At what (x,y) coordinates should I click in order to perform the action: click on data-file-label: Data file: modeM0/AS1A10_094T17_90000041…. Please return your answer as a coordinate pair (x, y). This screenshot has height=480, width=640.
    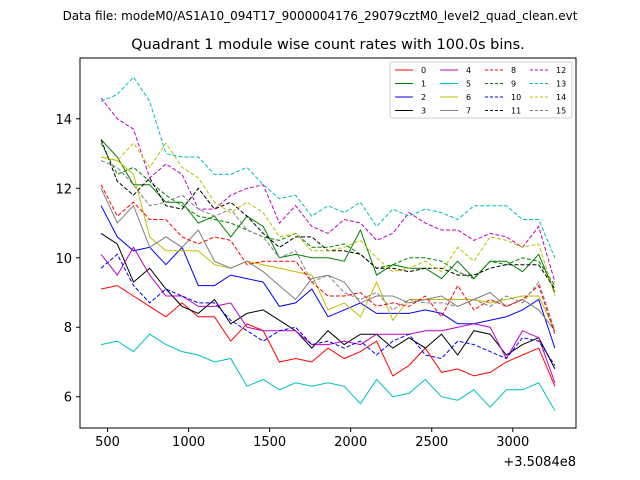
    Looking at the image, I should click on (320, 16).